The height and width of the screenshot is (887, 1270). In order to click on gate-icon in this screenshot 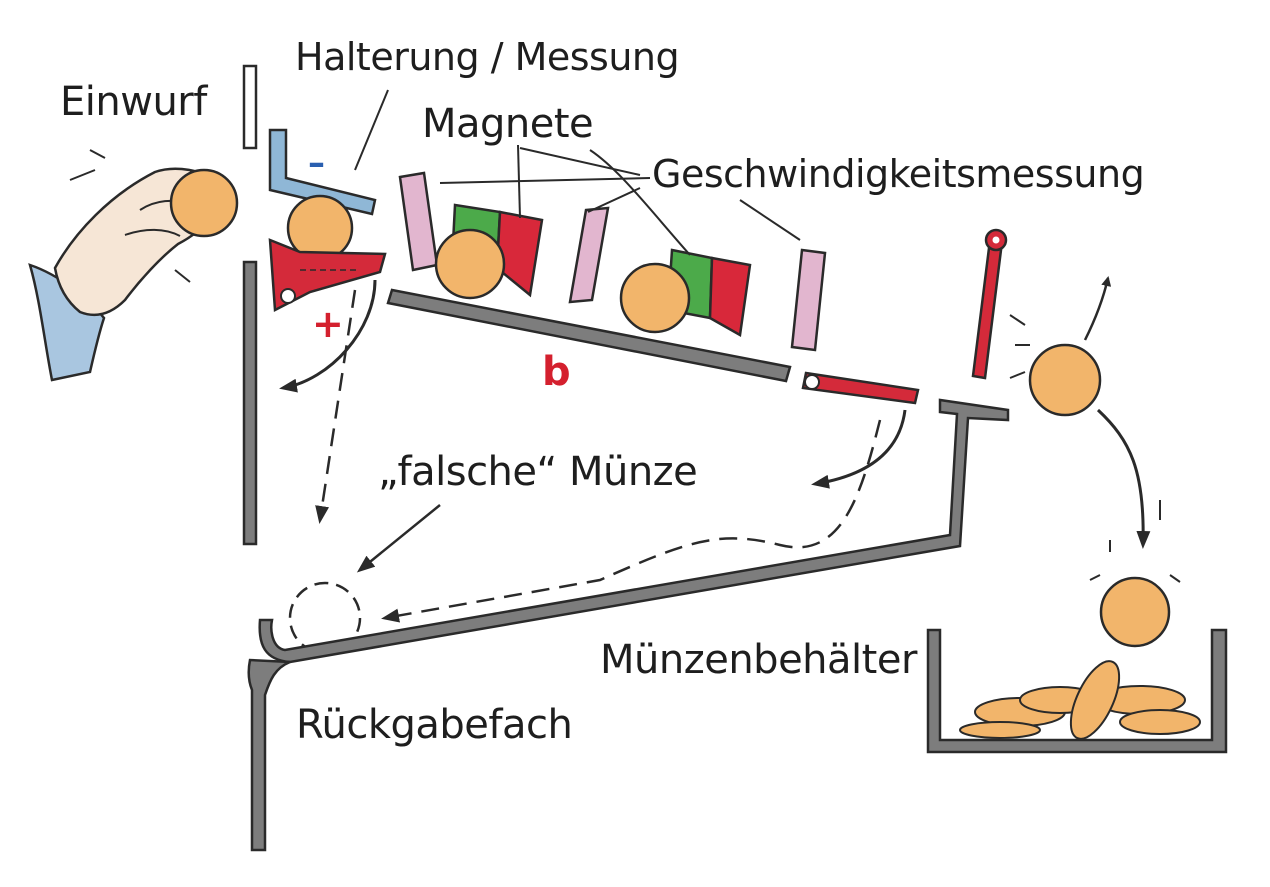, I will do `click(860, 388)`.